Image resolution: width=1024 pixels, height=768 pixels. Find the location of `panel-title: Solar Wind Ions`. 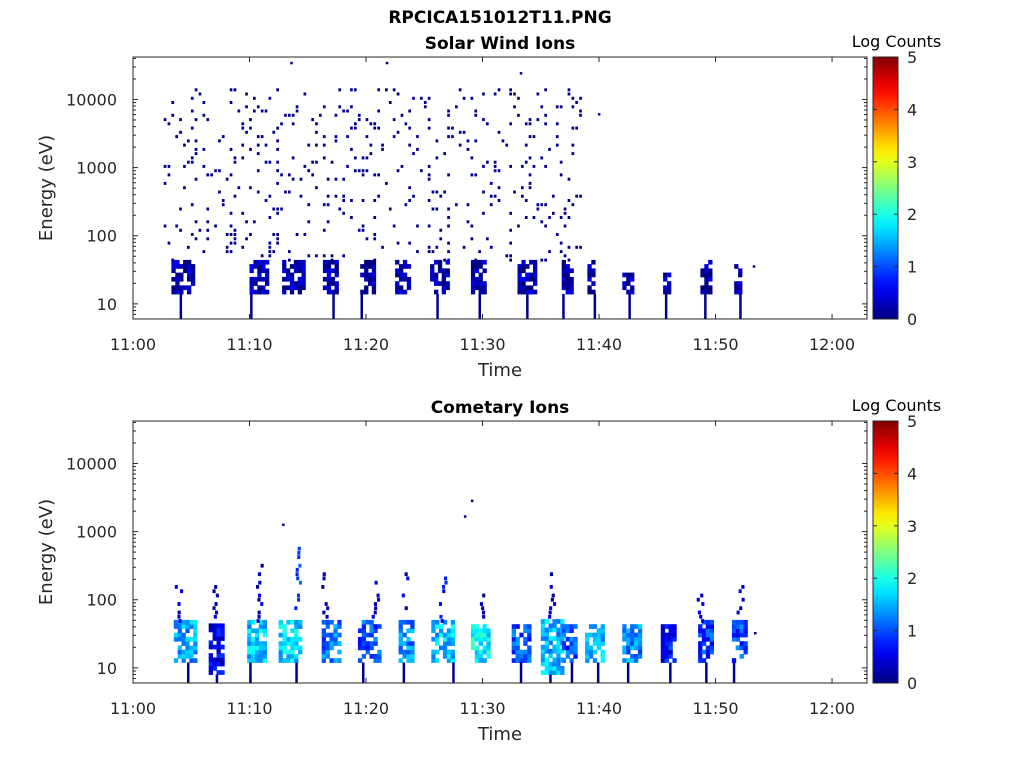

panel-title: Solar Wind Ions is located at coordinates (500, 44).